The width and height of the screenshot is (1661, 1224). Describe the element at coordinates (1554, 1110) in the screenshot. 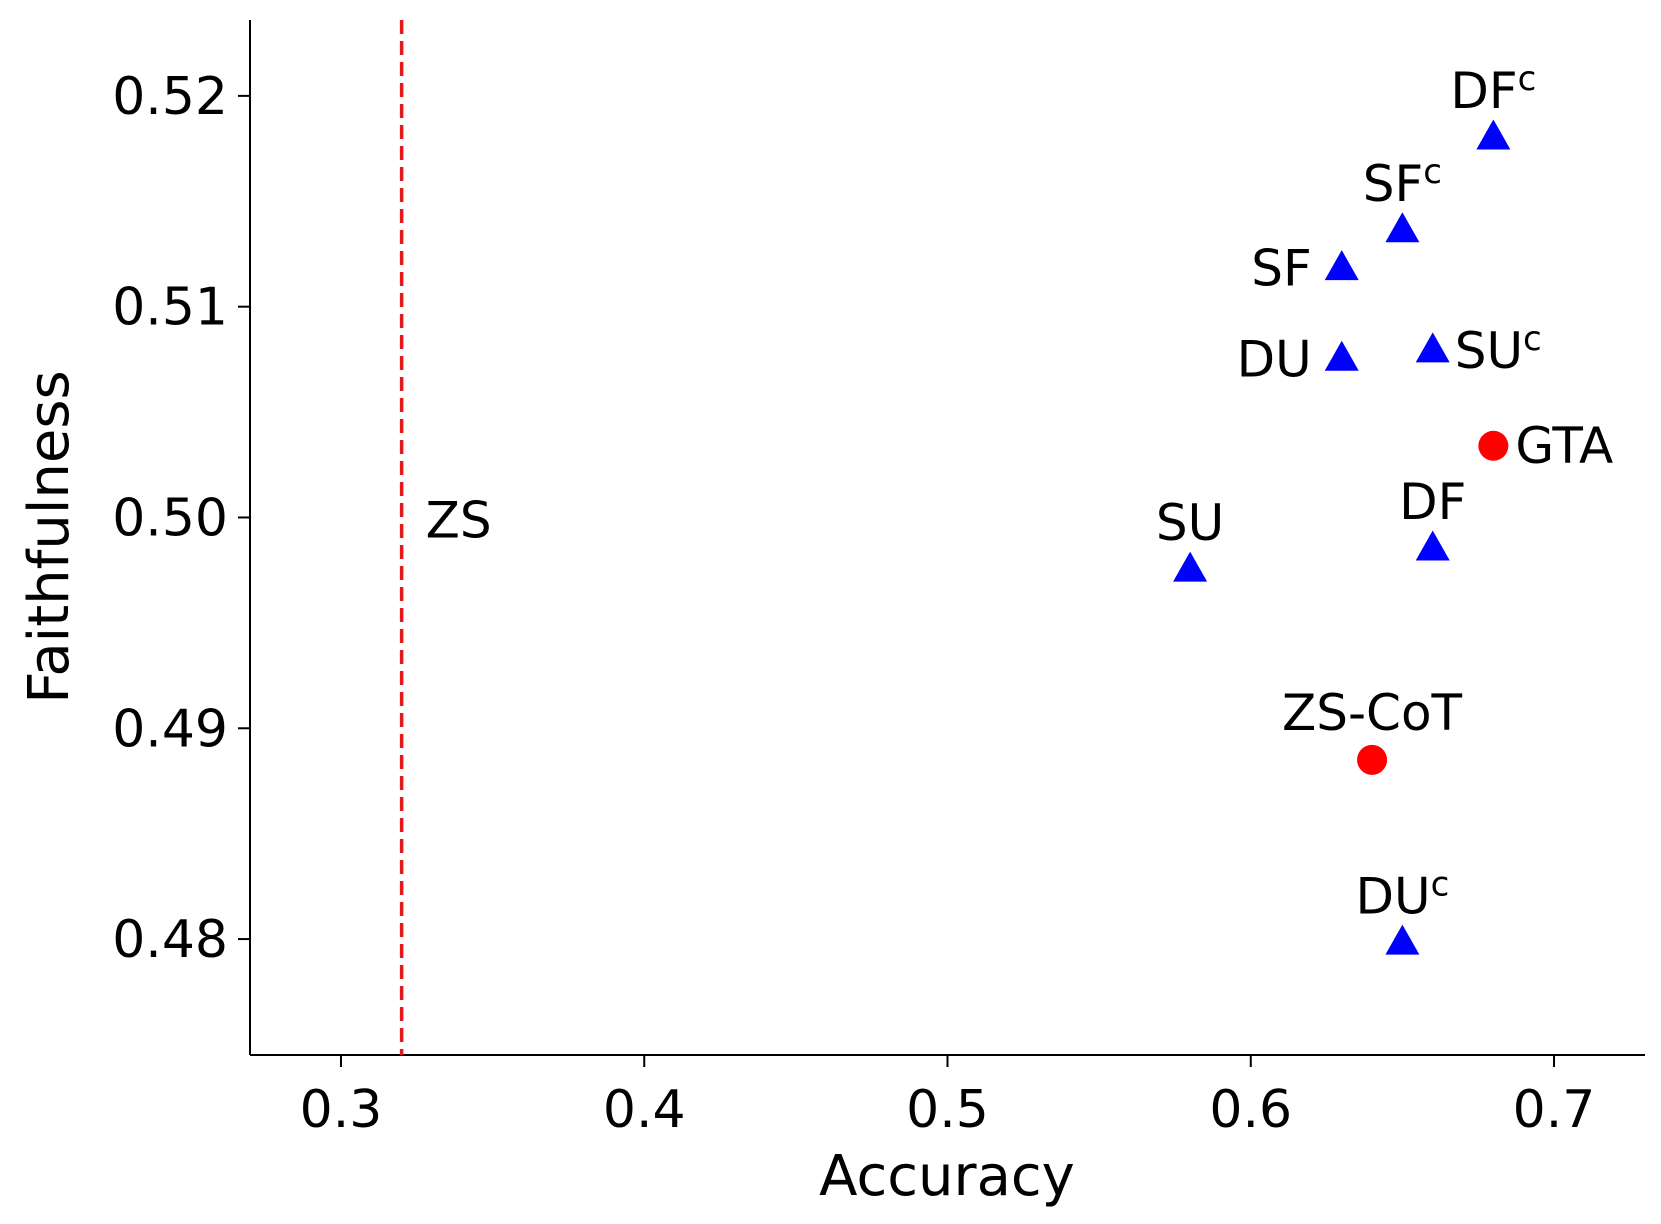

I see `x-tick-label: 0.7` at that location.